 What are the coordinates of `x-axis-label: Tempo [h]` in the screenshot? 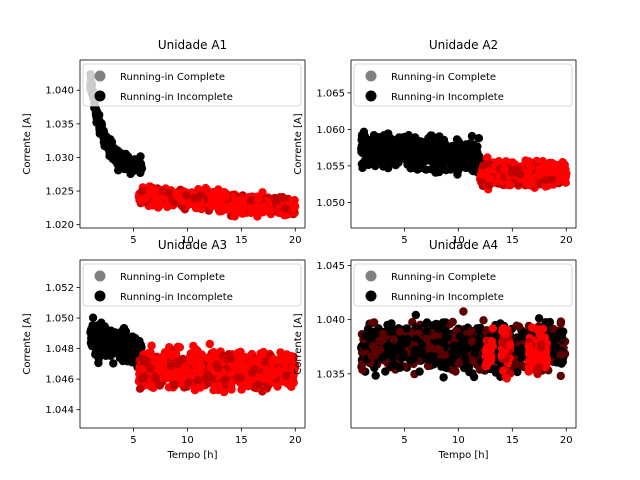 It's located at (191, 455).